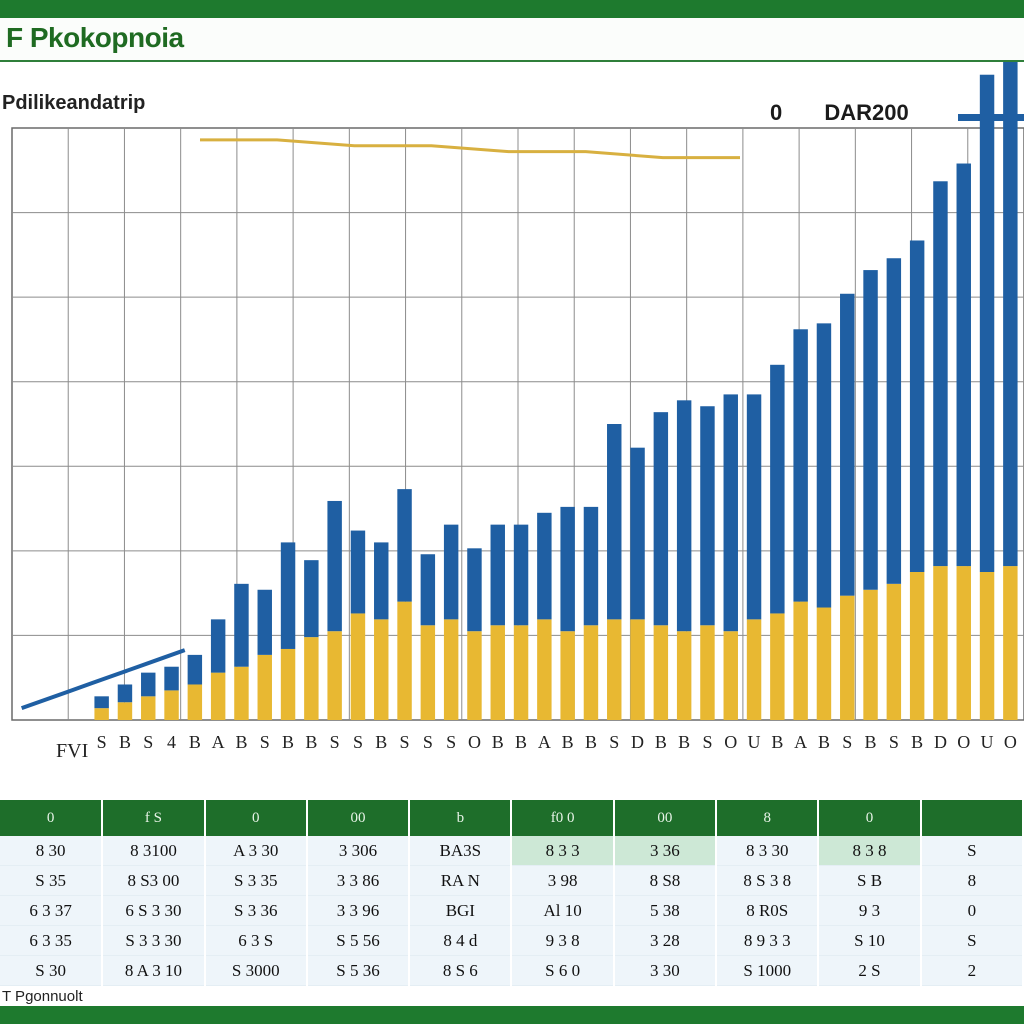  Describe the element at coordinates (866, 112) in the screenshot. I see `legend-item-1: DAR200` at that location.